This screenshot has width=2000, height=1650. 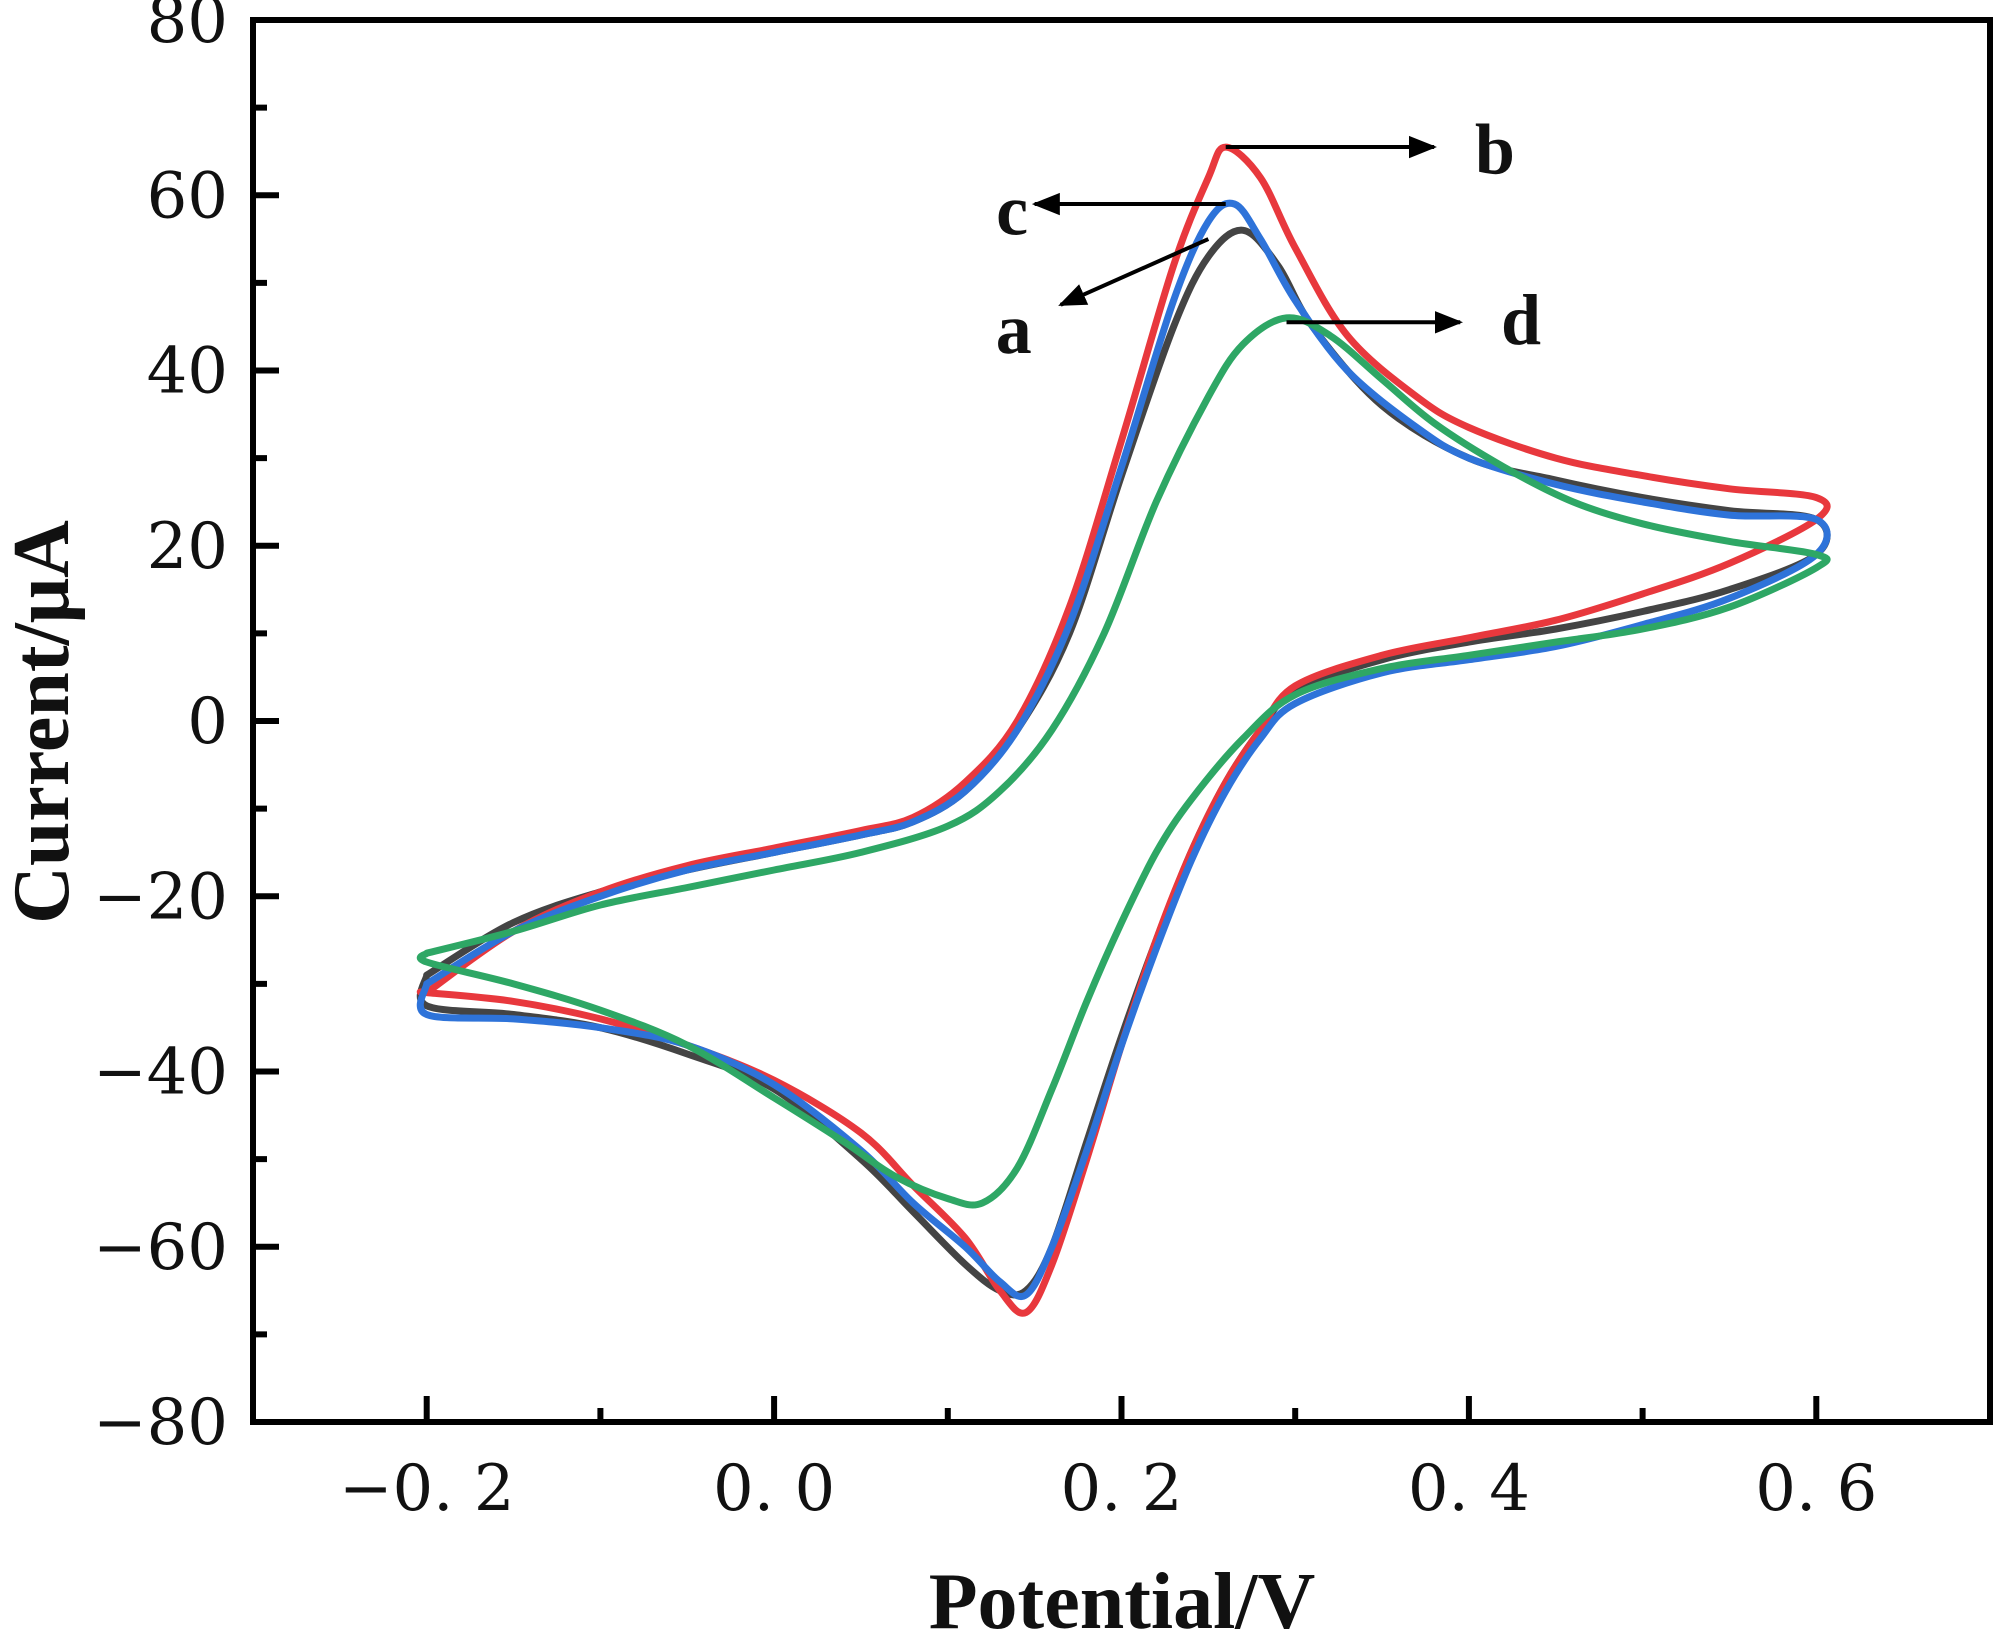 I want to click on y-tick-label: −60, so click(x=160, y=1248).